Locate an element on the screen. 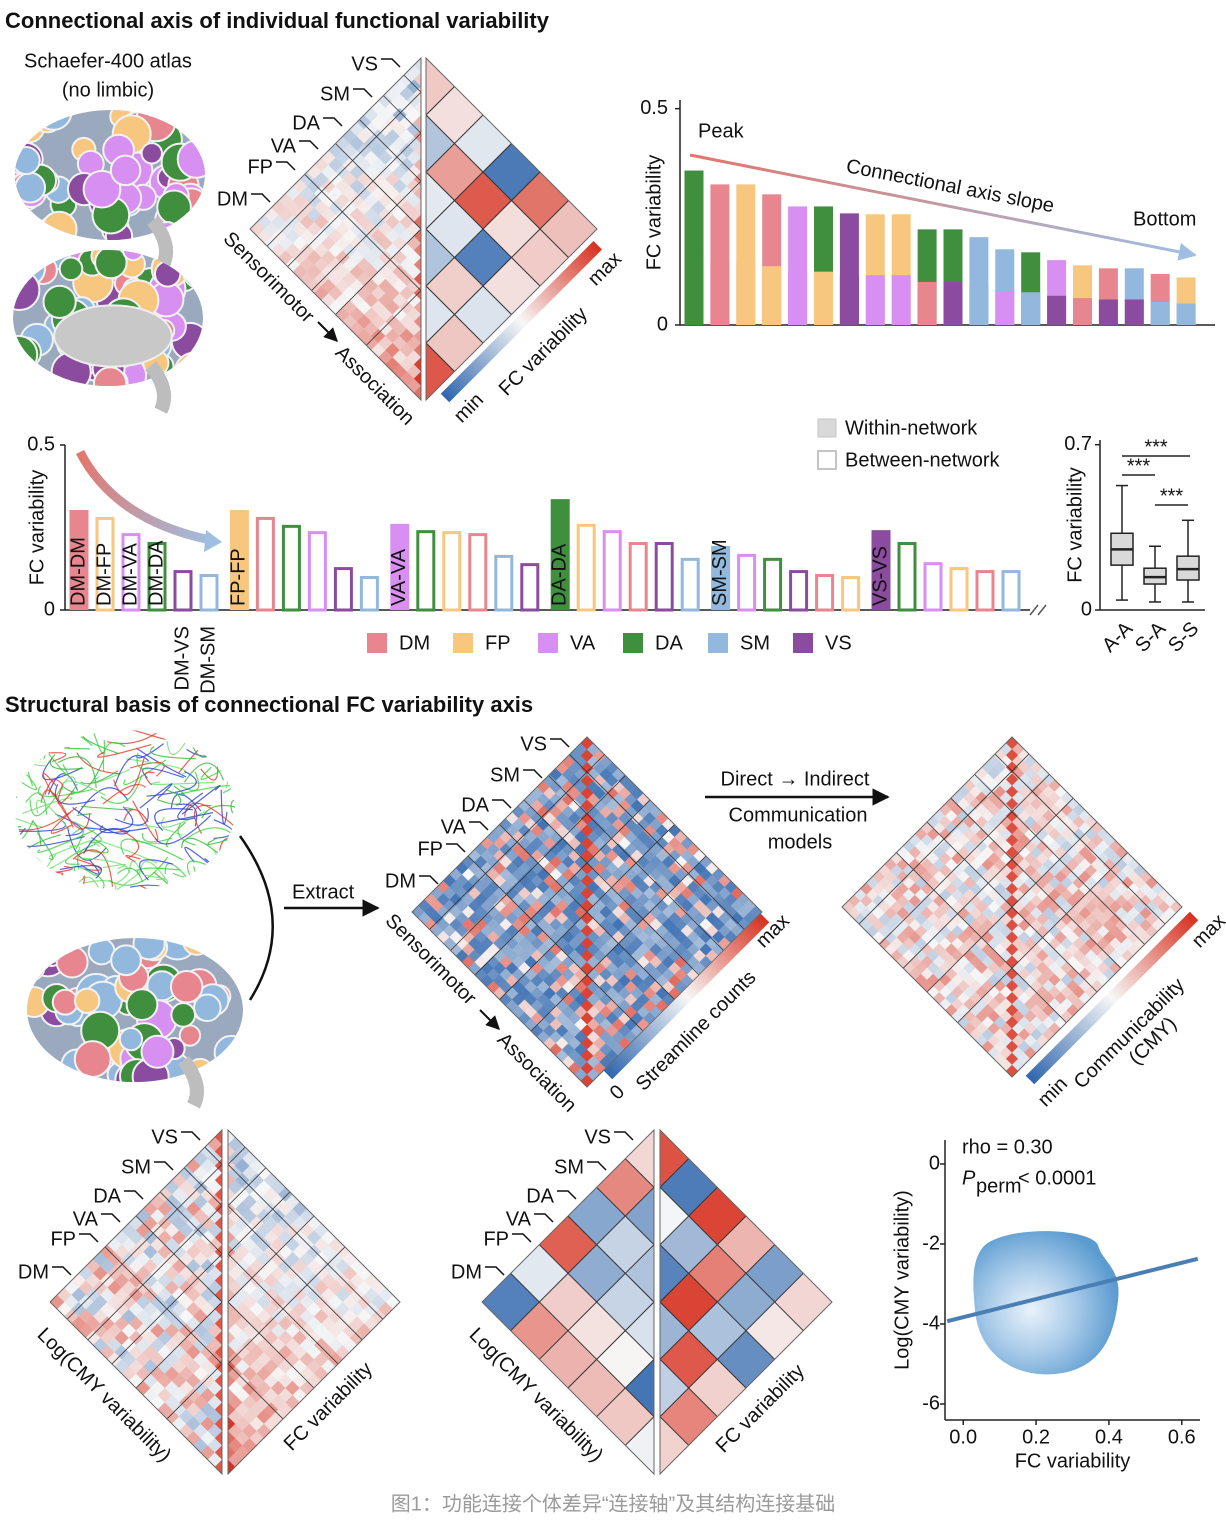 This screenshot has width=1226, height=1522. brainstem is located at coordinates (160, 242).